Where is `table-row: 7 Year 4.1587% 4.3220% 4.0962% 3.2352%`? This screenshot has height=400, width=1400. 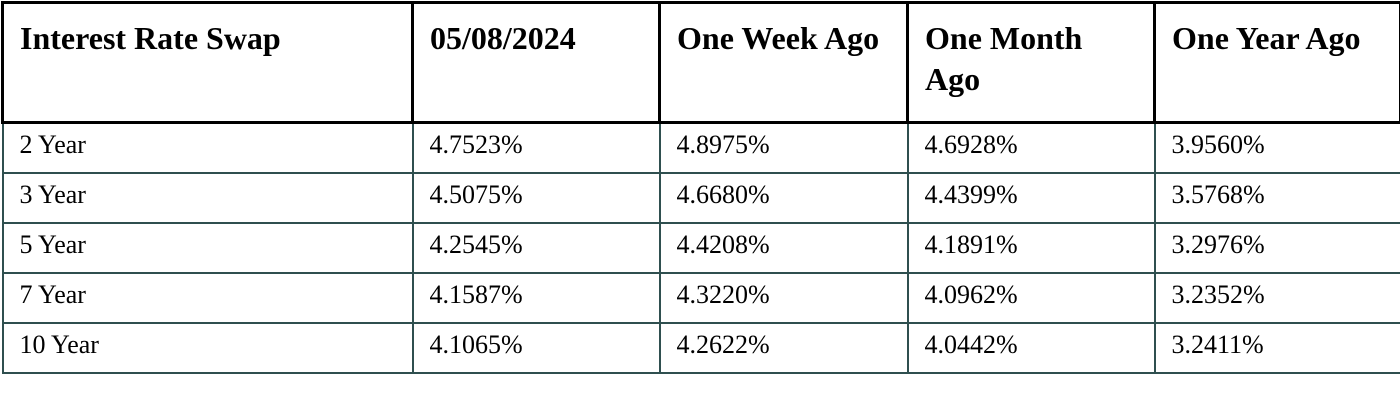 table-row: 7 Year 4.1587% 4.3220% 4.0962% 3.2352% is located at coordinates (700, 297).